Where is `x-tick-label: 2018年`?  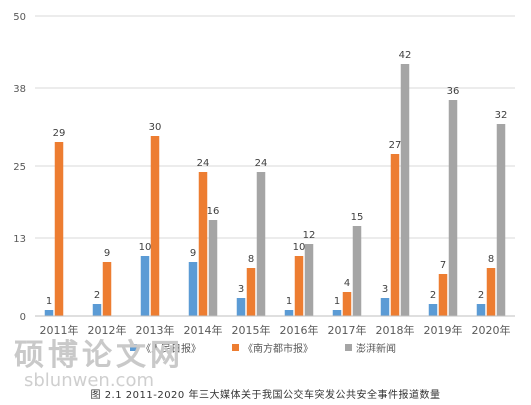 x-tick-label: 2018年 is located at coordinates (395, 330).